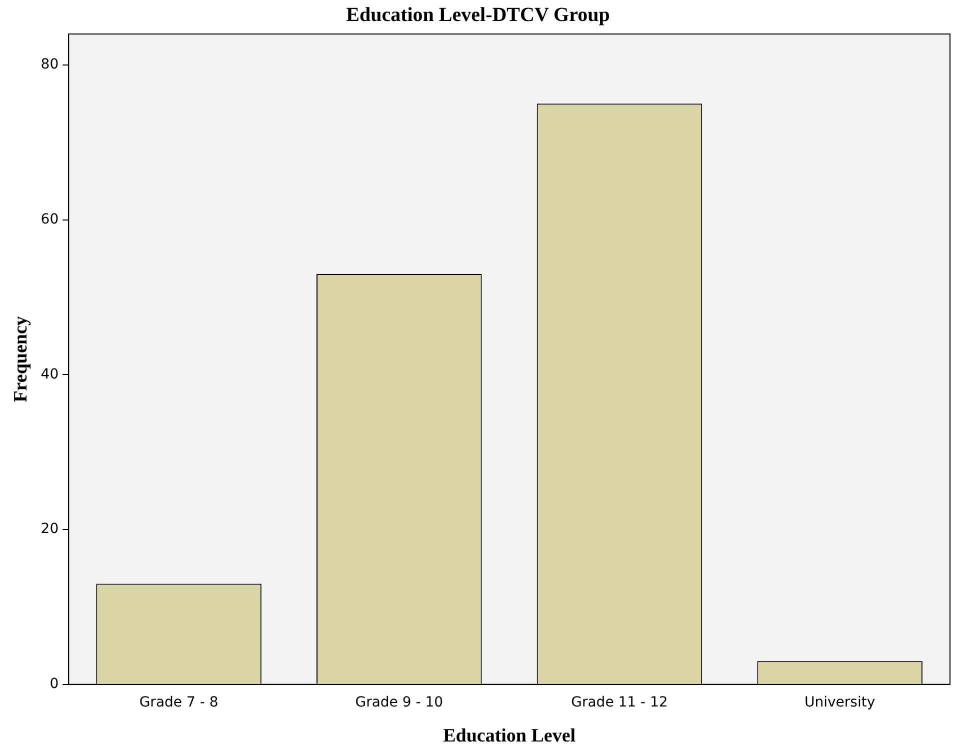 Image resolution: width=953 pixels, height=754 pixels. I want to click on x-tick-label: University, so click(840, 702).